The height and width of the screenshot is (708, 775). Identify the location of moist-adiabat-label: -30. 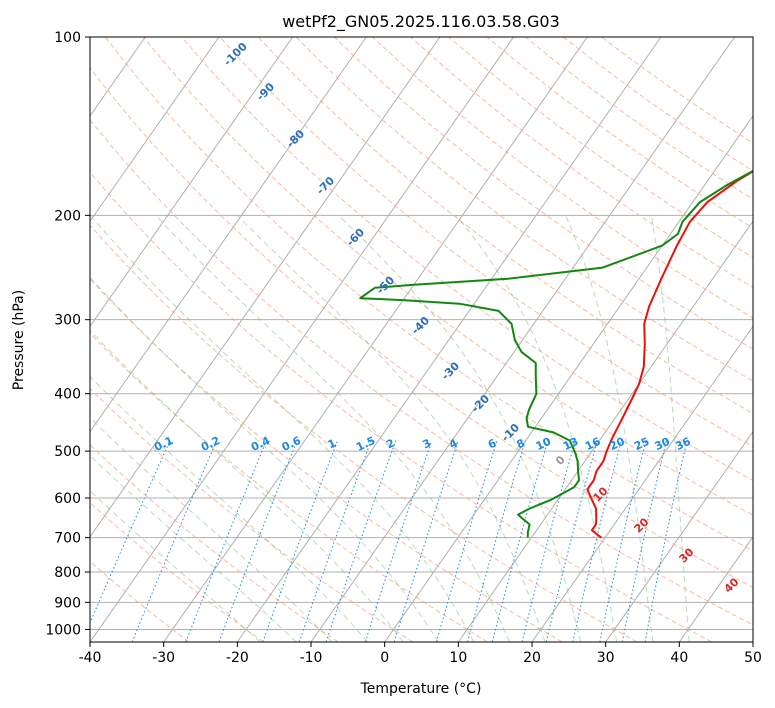
(450, 370).